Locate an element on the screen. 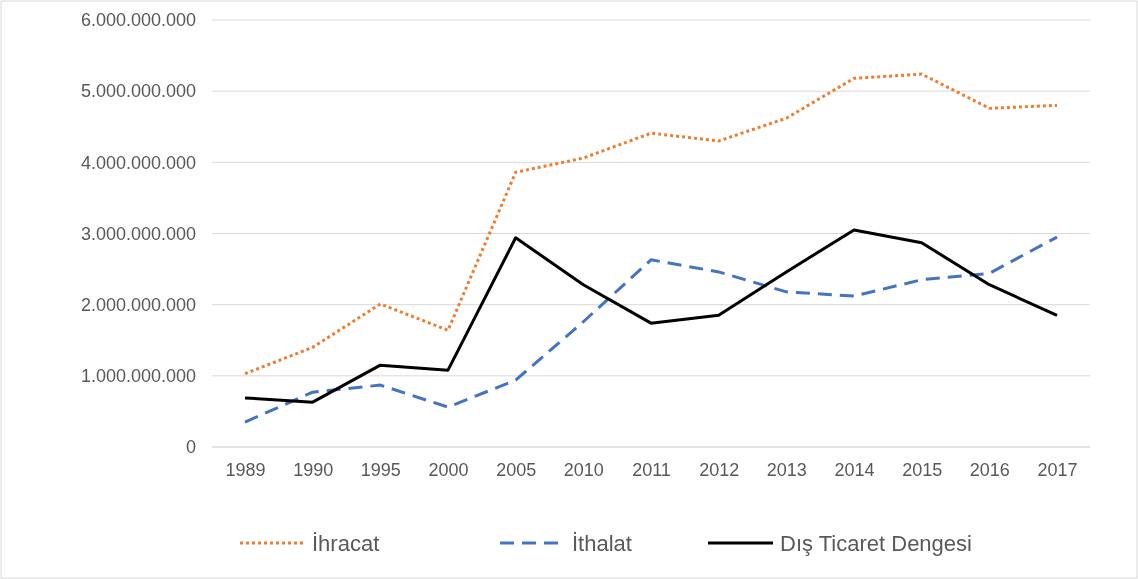 The width and height of the screenshot is (1138, 579). x-tick-label: 2015 is located at coordinates (922, 469).